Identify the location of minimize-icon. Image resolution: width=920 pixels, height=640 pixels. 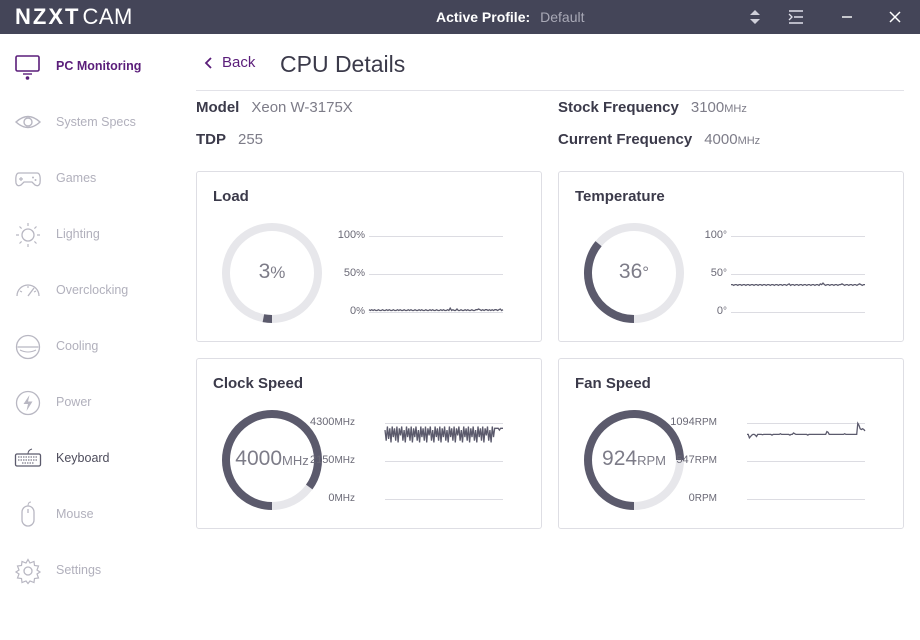
(847, 17).